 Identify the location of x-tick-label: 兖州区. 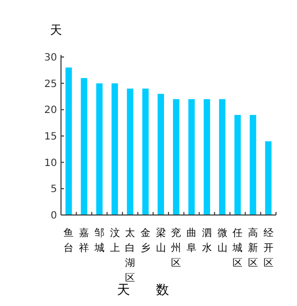
(176, 248).